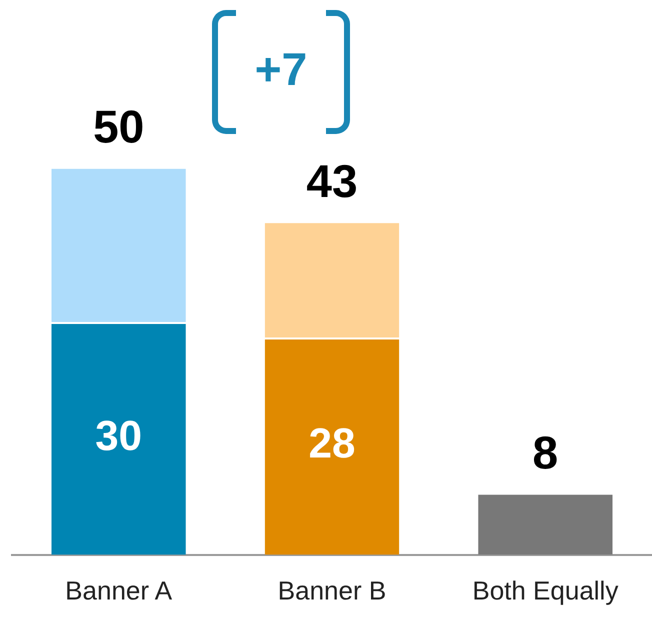 This screenshot has height=638, width=652. What do you see at coordinates (119, 591) in the screenshot?
I see `x-tick-label: Banner A` at bounding box center [119, 591].